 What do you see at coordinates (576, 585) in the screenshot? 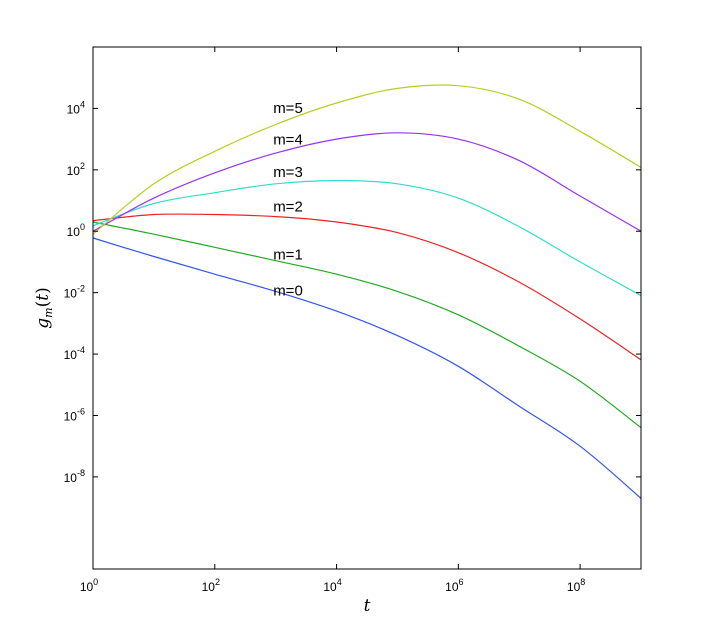
I see `x-tick-label-4: 10⁸` at bounding box center [576, 585].